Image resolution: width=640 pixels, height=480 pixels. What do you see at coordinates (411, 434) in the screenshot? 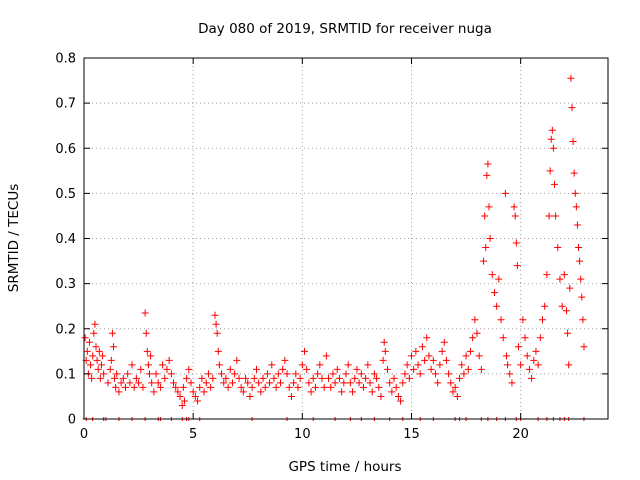
I see `x-tick-label: 15` at bounding box center [411, 434].